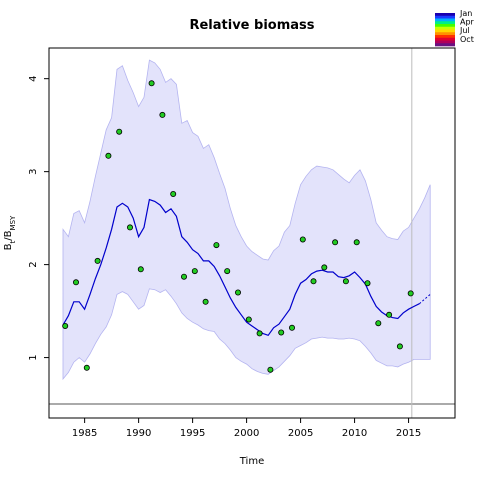 This screenshot has height=480, width=480. Describe the element at coordinates (251, 461) in the screenshot. I see `x-axis-label: Time` at that location.